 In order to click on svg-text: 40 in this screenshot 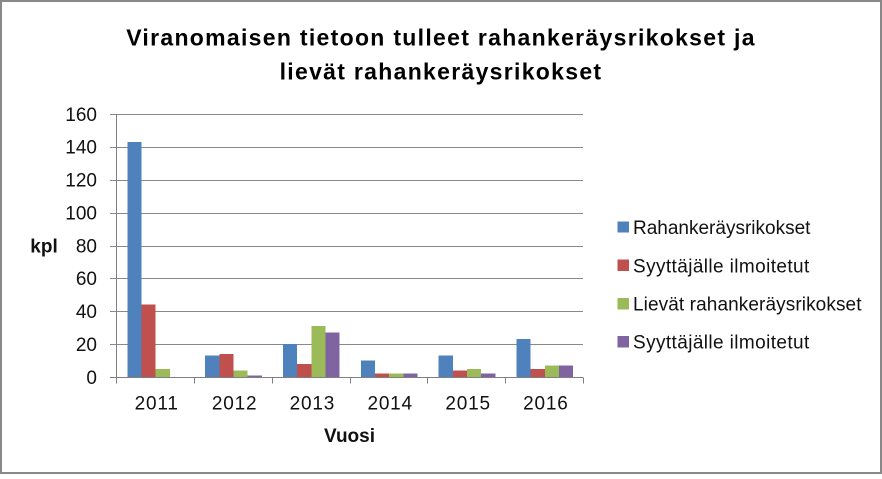, I will do `click(86, 312)`.